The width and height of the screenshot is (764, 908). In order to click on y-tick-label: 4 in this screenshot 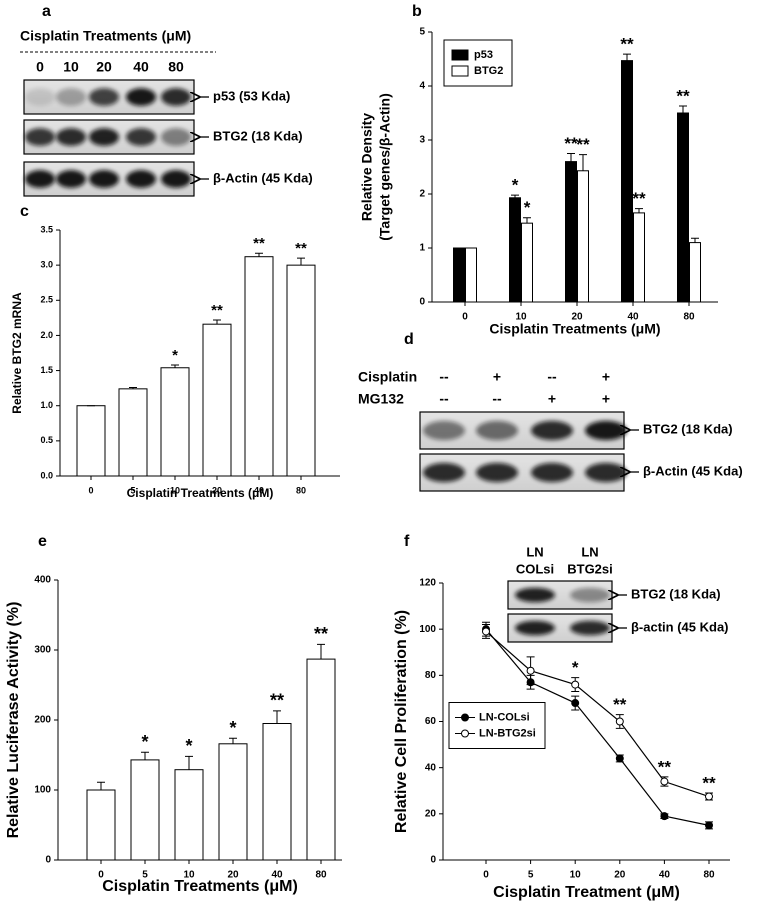, I will do `click(422, 86)`.